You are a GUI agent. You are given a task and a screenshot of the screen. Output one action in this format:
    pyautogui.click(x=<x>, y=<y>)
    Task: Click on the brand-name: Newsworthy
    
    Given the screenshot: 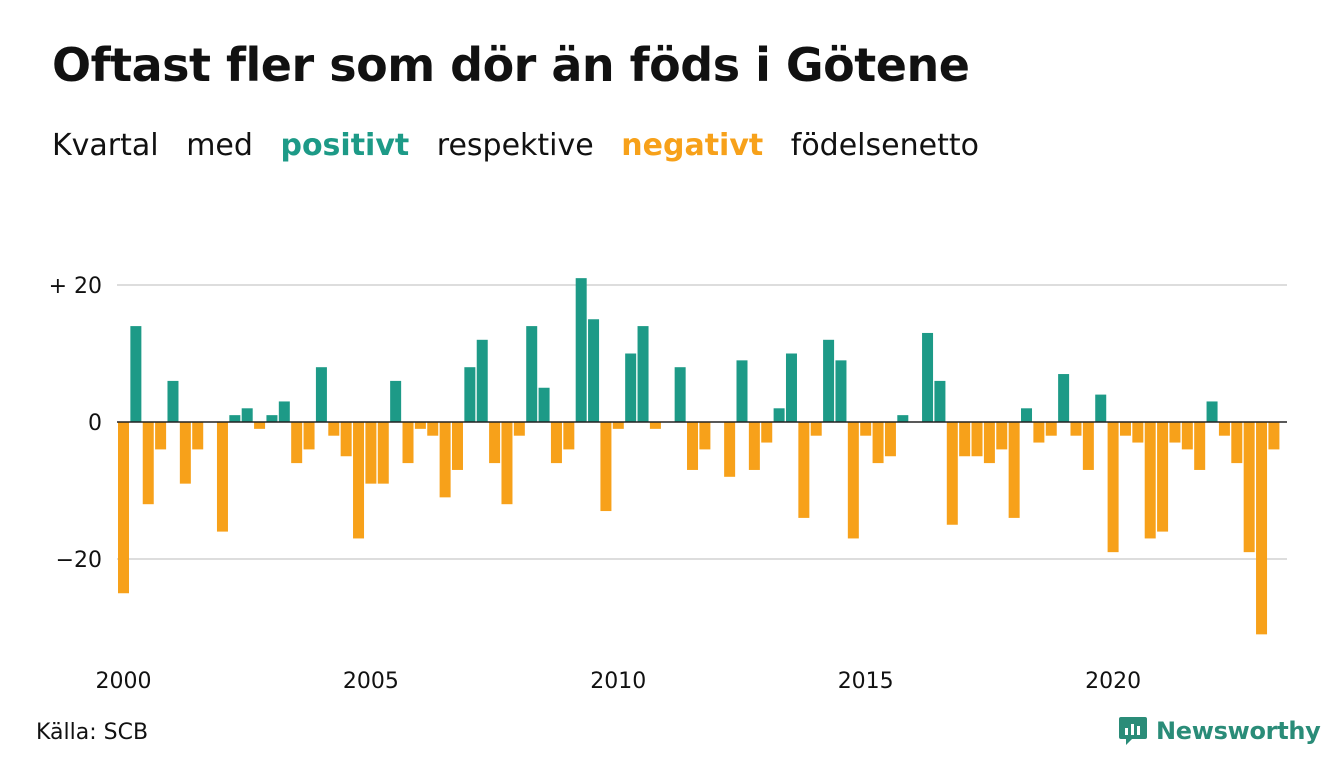 What is the action you would take?
    pyautogui.click(x=1238, y=731)
    